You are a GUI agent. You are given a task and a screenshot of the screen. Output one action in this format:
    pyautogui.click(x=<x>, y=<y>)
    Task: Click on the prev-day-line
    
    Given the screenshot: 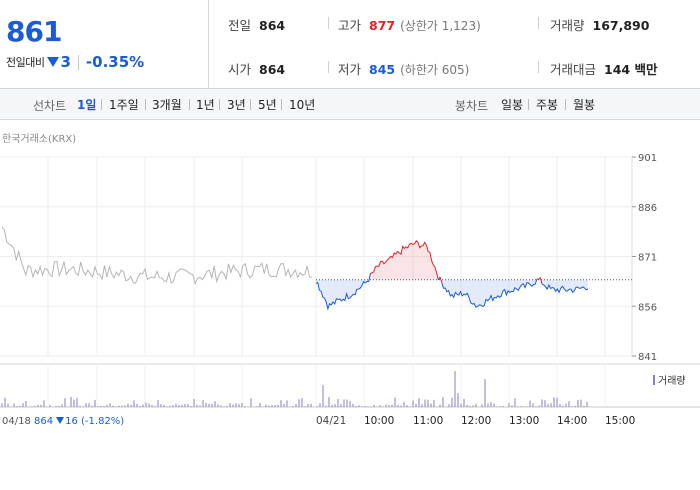 What is the action you would take?
    pyautogui.click(x=157, y=255)
    